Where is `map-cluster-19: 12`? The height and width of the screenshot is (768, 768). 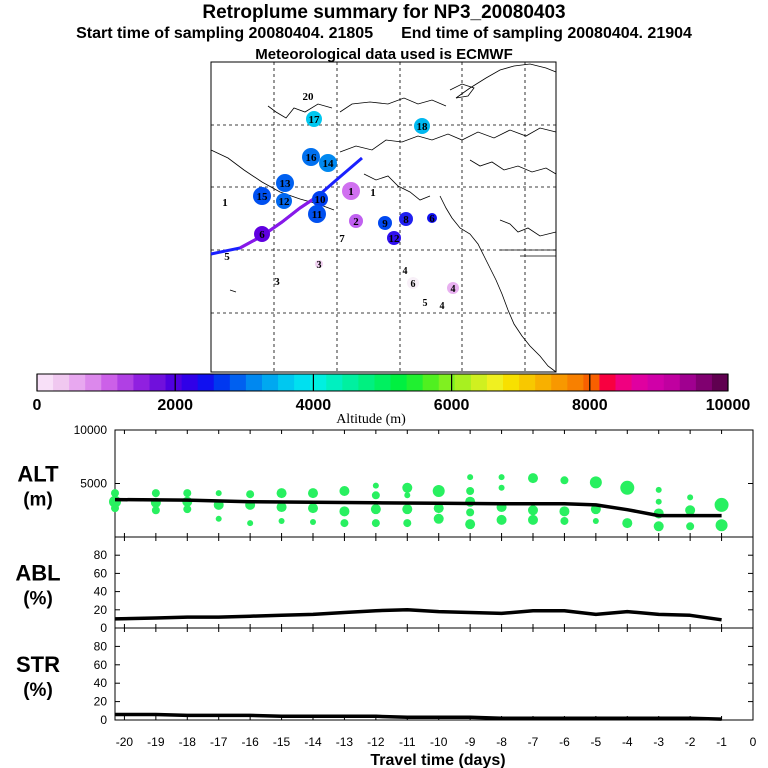
map-cluster-19: 12 is located at coordinates (394, 238).